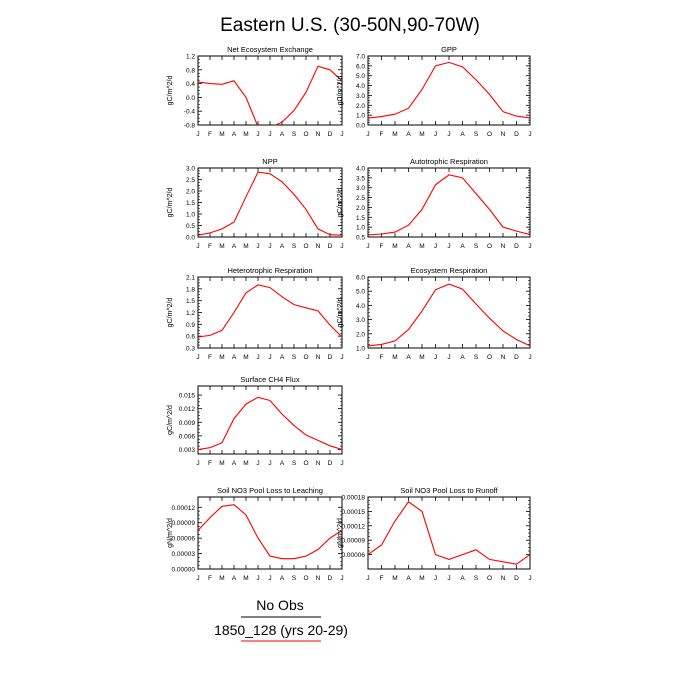 This screenshot has width=700, height=700. Describe the element at coordinates (184, 539) in the screenshot. I see `y-tick-label: 0.00006` at that location.